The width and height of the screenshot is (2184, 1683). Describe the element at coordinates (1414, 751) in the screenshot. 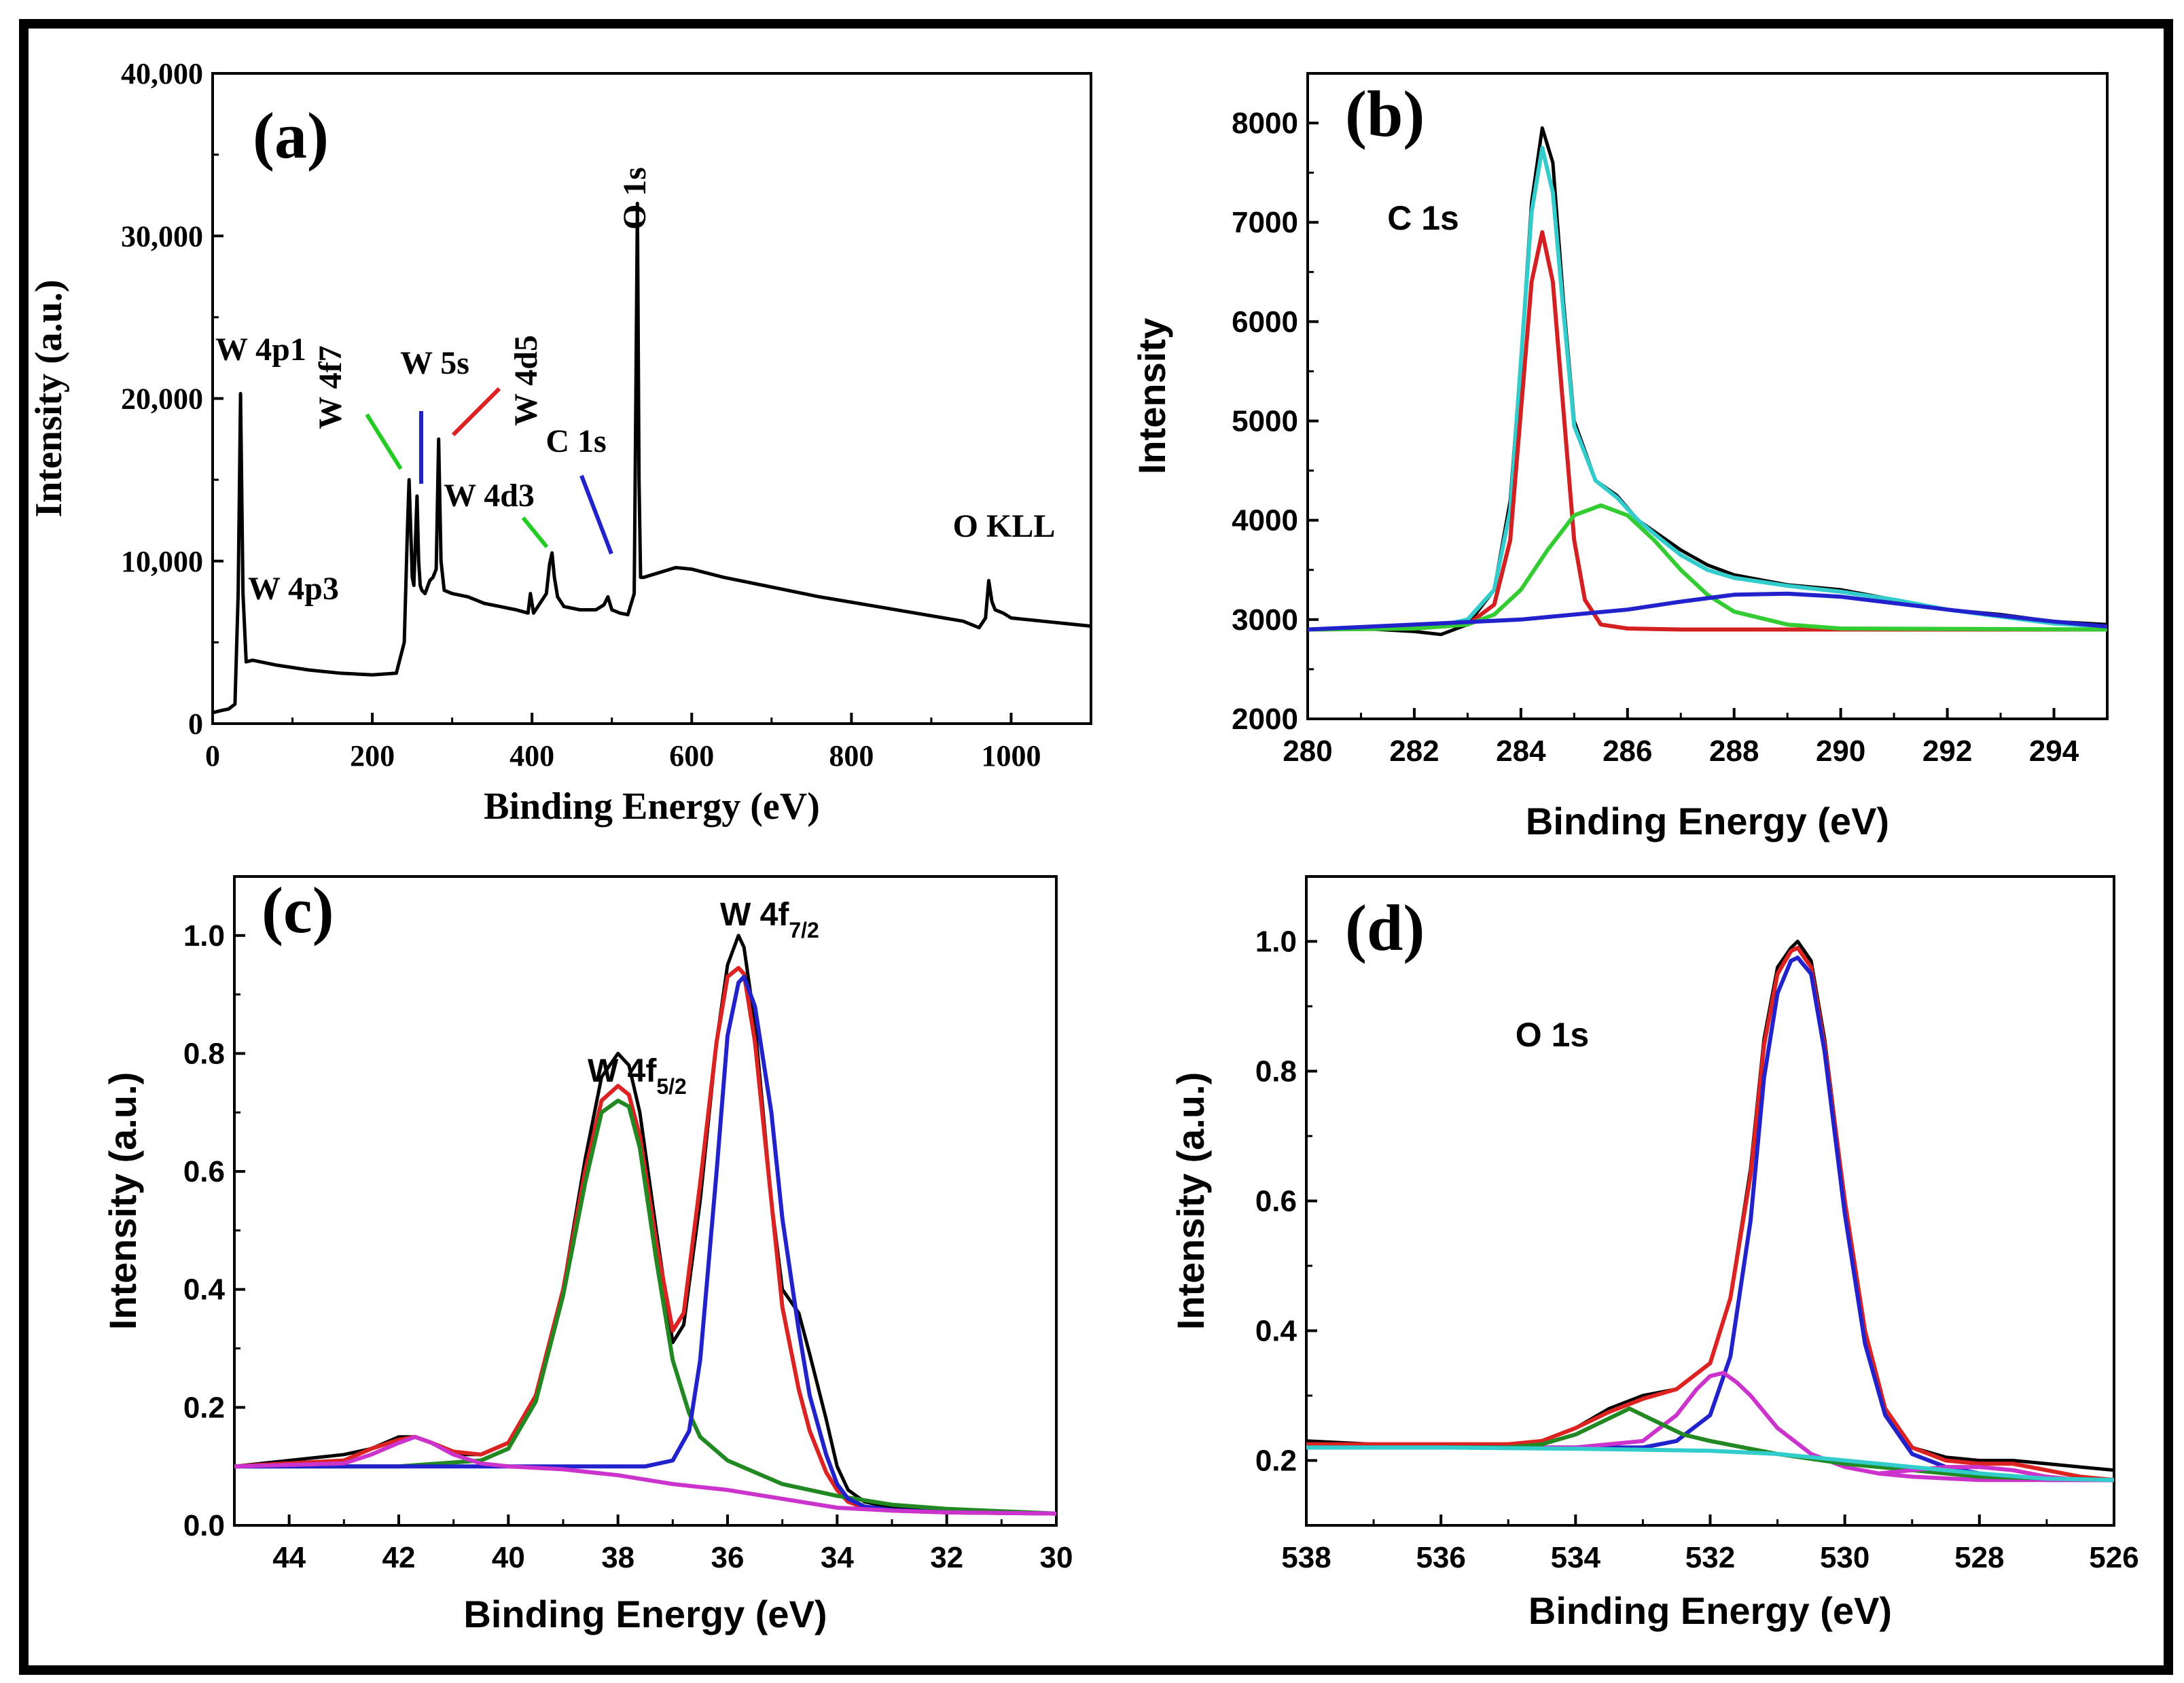

I see `x-tick-label: 282` at that location.